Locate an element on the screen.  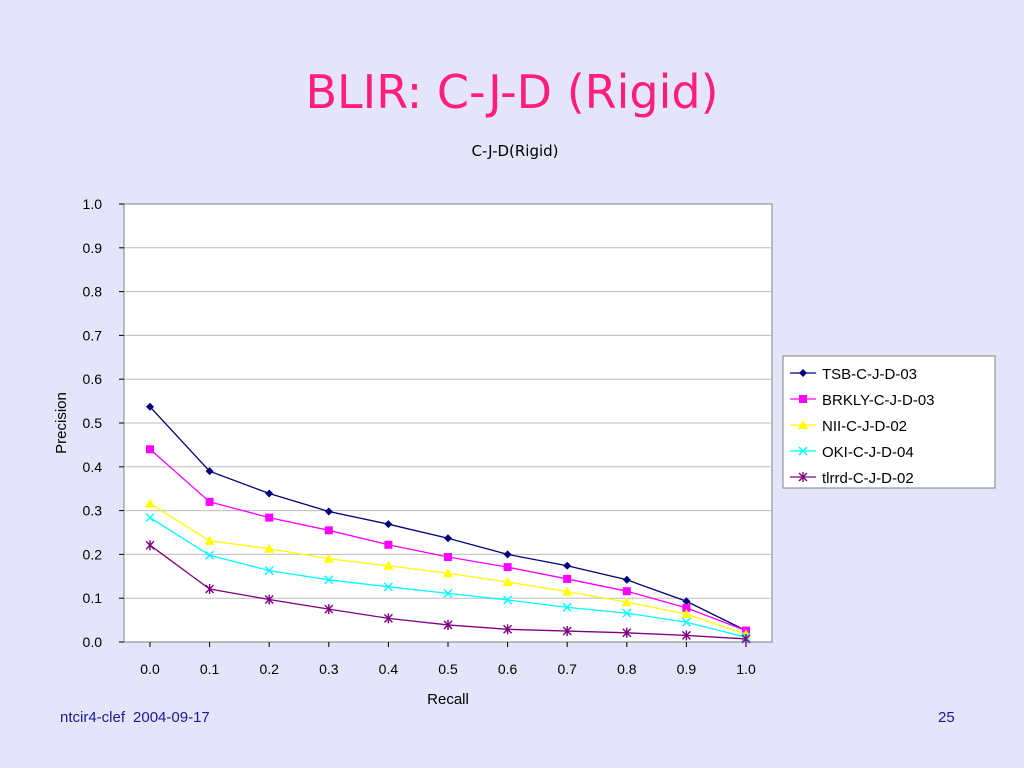
footer-source: ntcir4-clef is located at coordinates (93, 717).